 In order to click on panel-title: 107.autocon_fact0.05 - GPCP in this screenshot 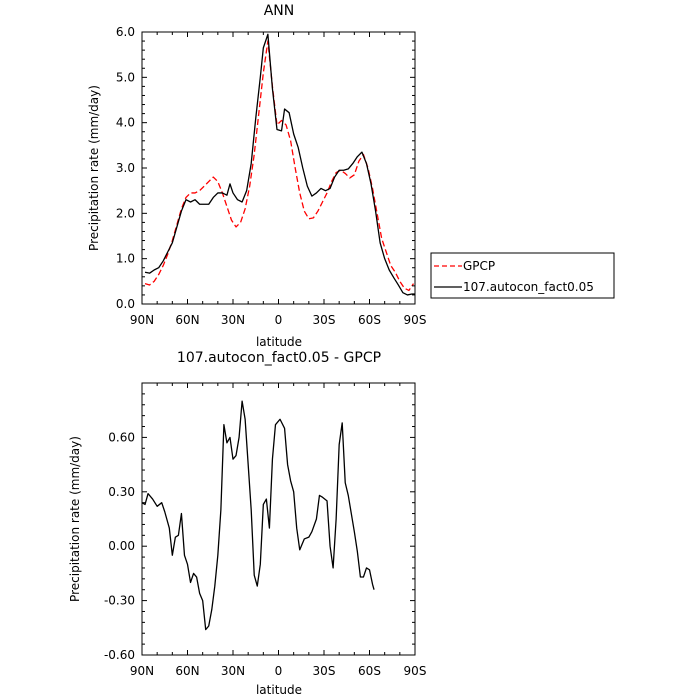, I will do `click(279, 358)`.